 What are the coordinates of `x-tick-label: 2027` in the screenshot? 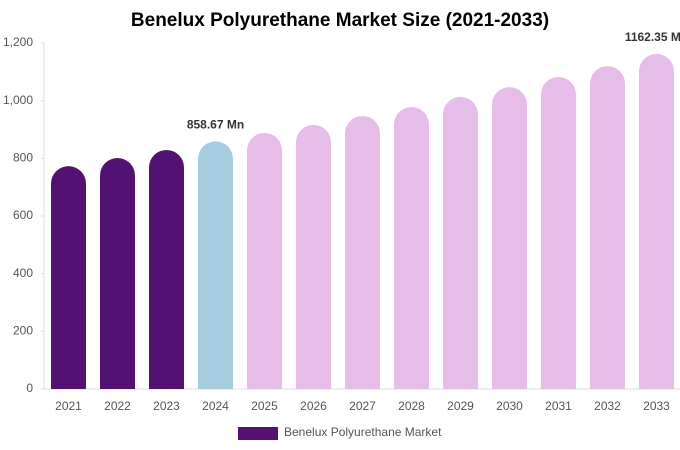 It's located at (362, 406).